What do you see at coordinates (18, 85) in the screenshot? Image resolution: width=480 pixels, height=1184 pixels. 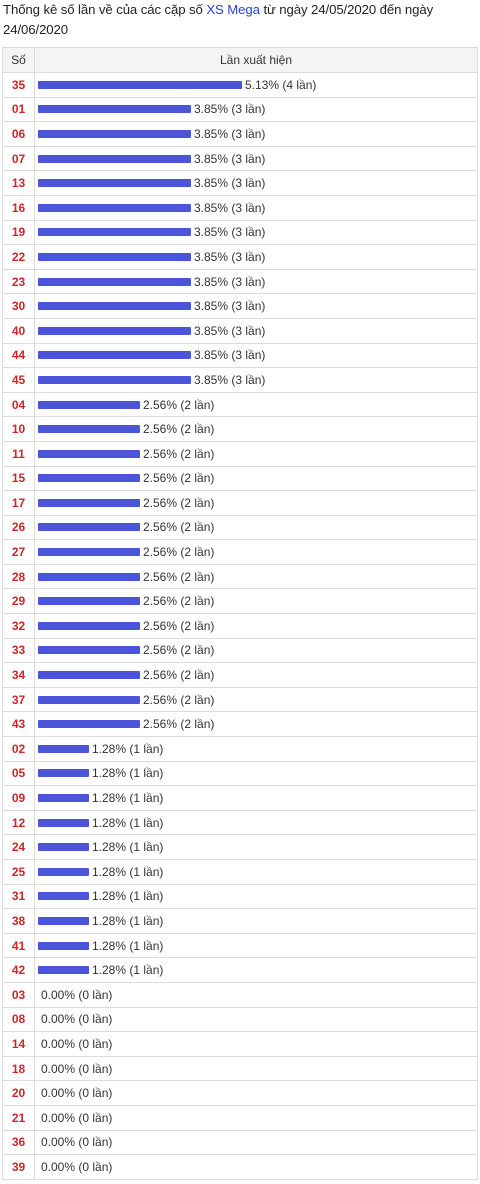 I see `row-number: 35` at bounding box center [18, 85].